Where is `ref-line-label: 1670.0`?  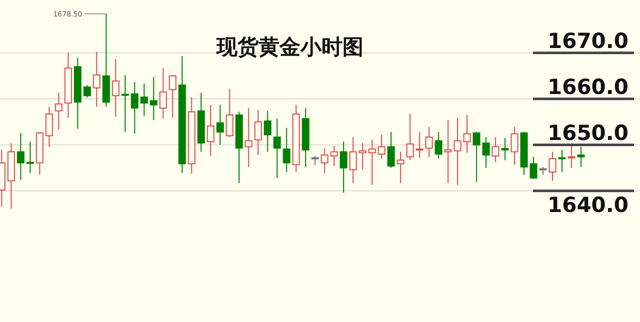 ref-line-label: 1670.0 is located at coordinates (588, 40).